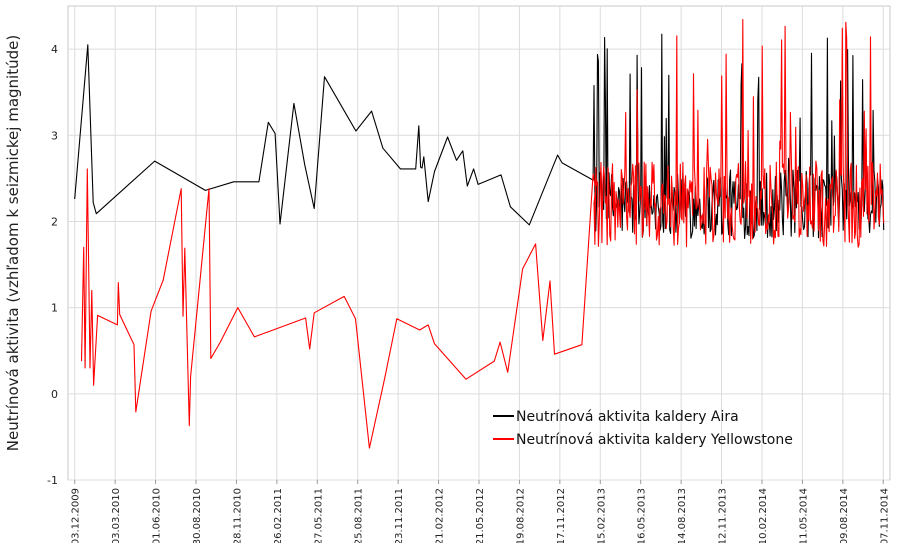  What do you see at coordinates (54, 135) in the screenshot?
I see `y-tick-label: 3` at bounding box center [54, 135].